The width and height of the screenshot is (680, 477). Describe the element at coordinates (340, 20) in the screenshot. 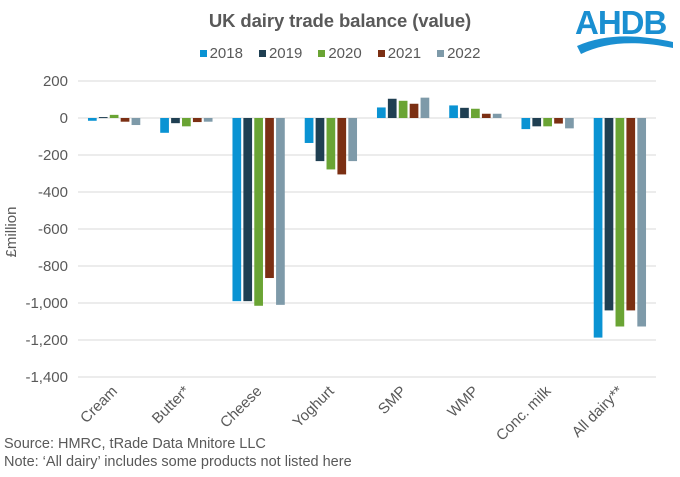

I see `chart-title: UK dairy trade balance (value)` at that location.